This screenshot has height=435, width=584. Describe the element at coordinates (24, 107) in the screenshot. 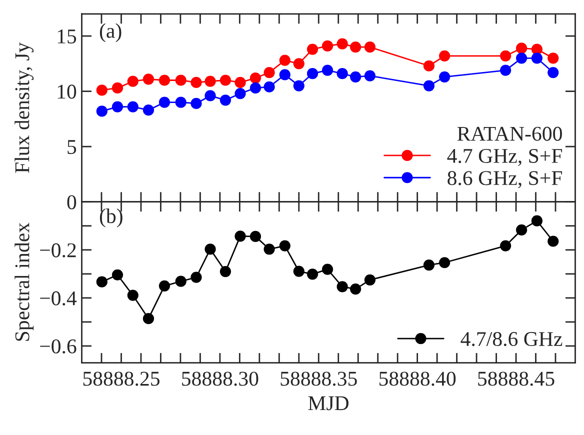

I see `y-axis-title: Flux density, Jy` at that location.